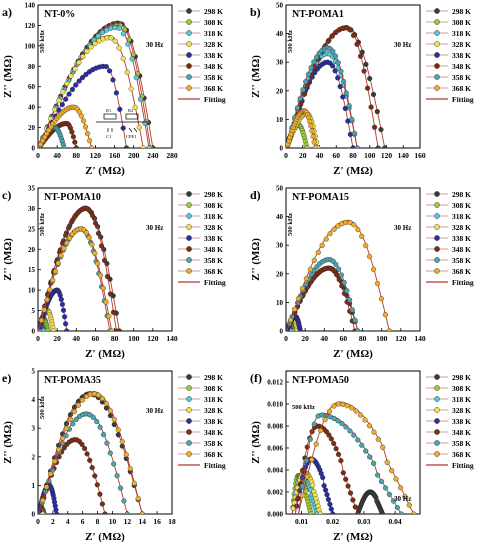  What do you see at coordinates (320, 155) in the screenshot?
I see `x-tick-label: 40` at bounding box center [320, 155].